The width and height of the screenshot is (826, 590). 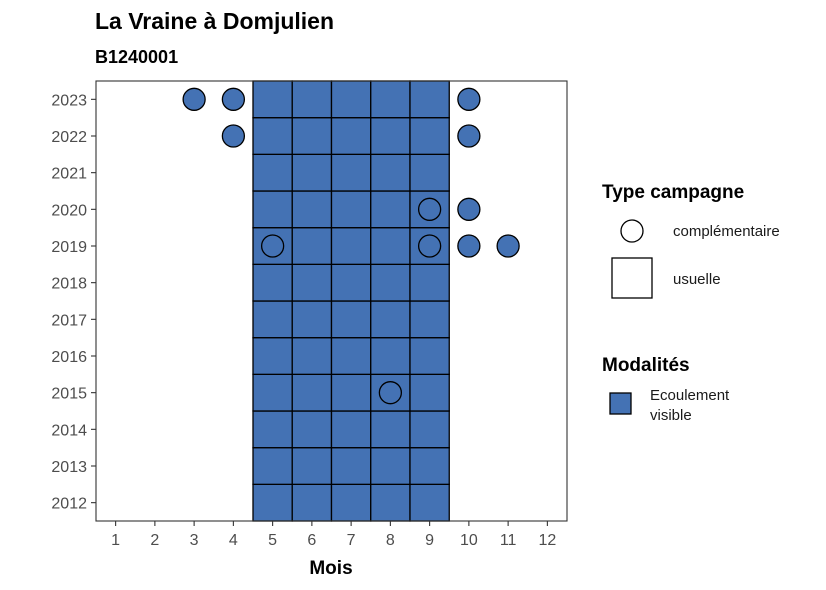 What do you see at coordinates (620, 403) in the screenshot?
I see `legend-ecoulement-visible-key` at bounding box center [620, 403].